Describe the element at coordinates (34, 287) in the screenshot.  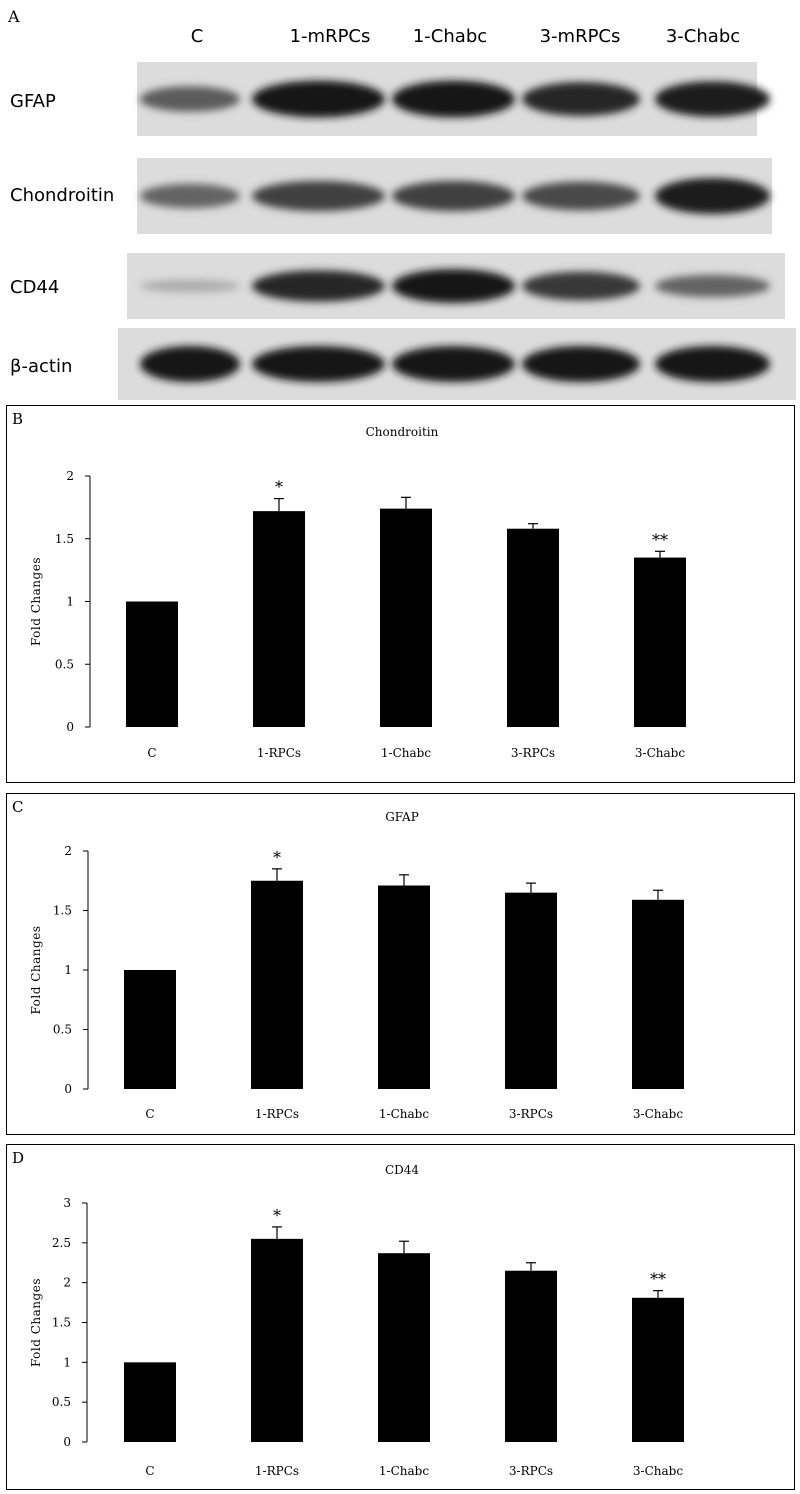
I see `row-label-cd44: CD44` at that location.